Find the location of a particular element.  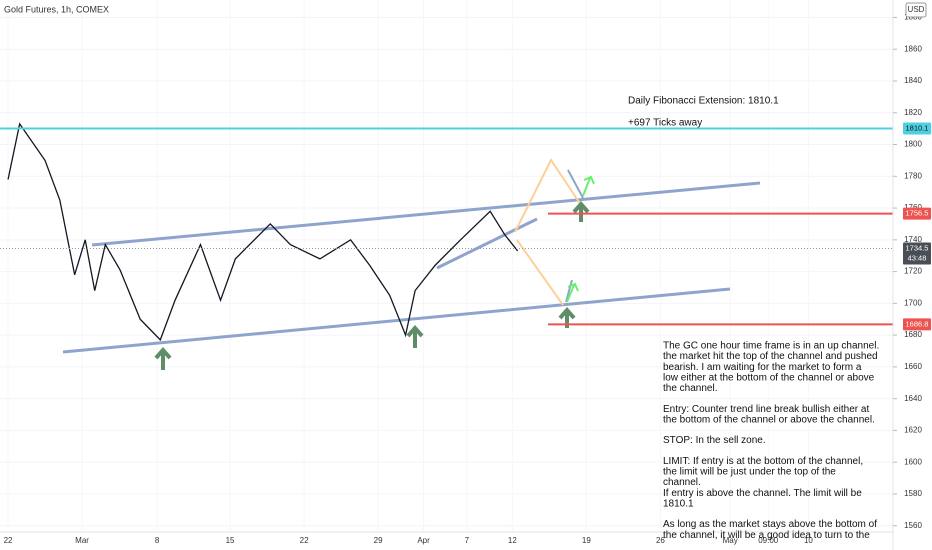

chart-title: Gold Futures, 1h, COMEX is located at coordinates (56, 9).